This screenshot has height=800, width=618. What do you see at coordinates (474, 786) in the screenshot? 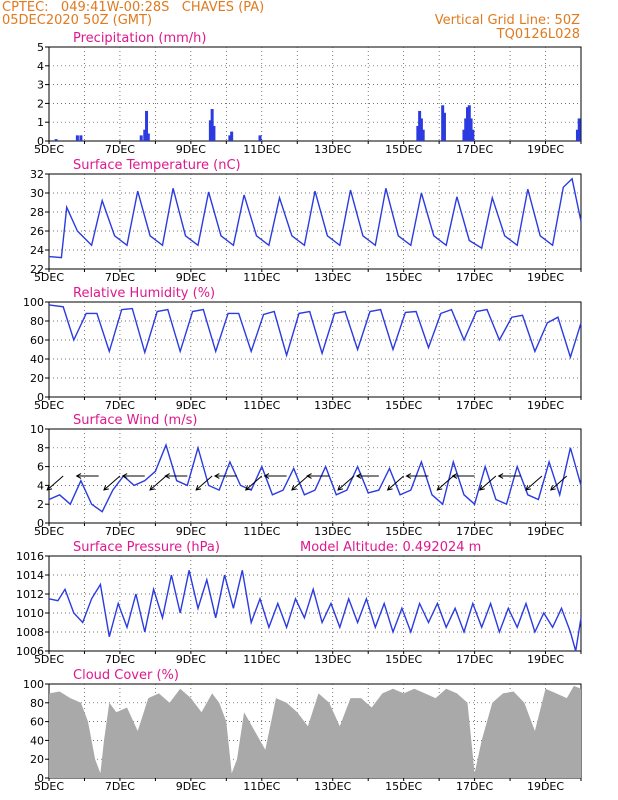
I see `cloud-xtick-label: 17DEC` at bounding box center [474, 786].